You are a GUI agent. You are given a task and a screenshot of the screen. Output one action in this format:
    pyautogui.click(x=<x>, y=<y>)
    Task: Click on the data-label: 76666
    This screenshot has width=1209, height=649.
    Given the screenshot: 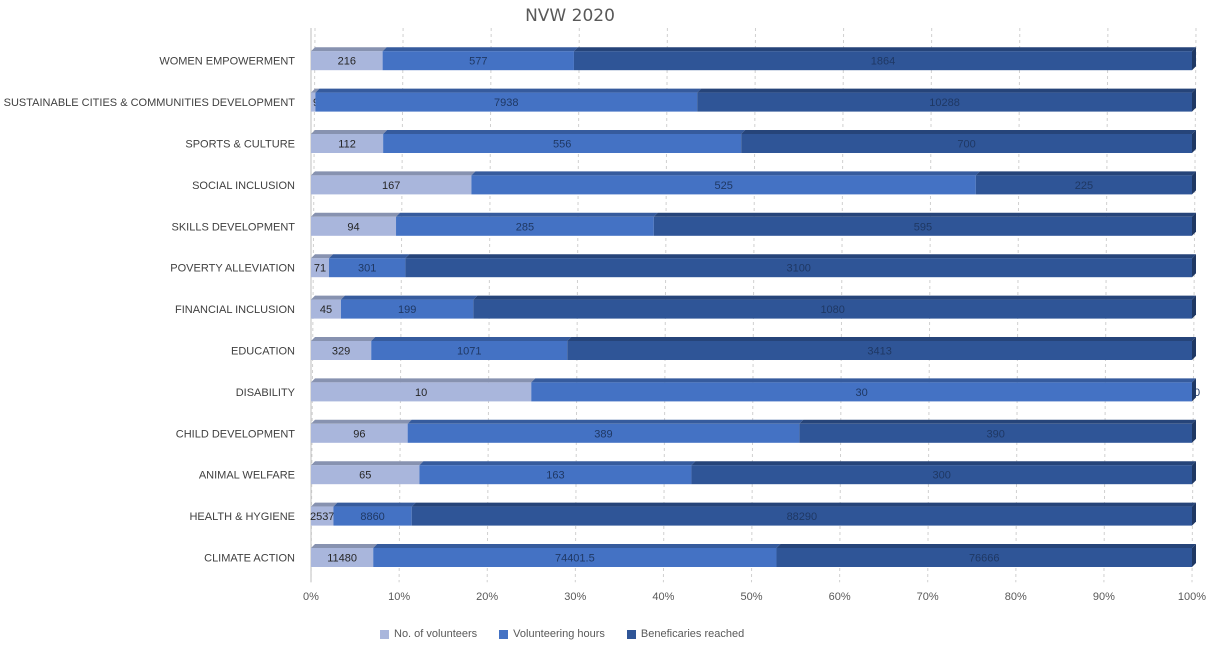 What is the action you would take?
    pyautogui.click(x=984, y=559)
    